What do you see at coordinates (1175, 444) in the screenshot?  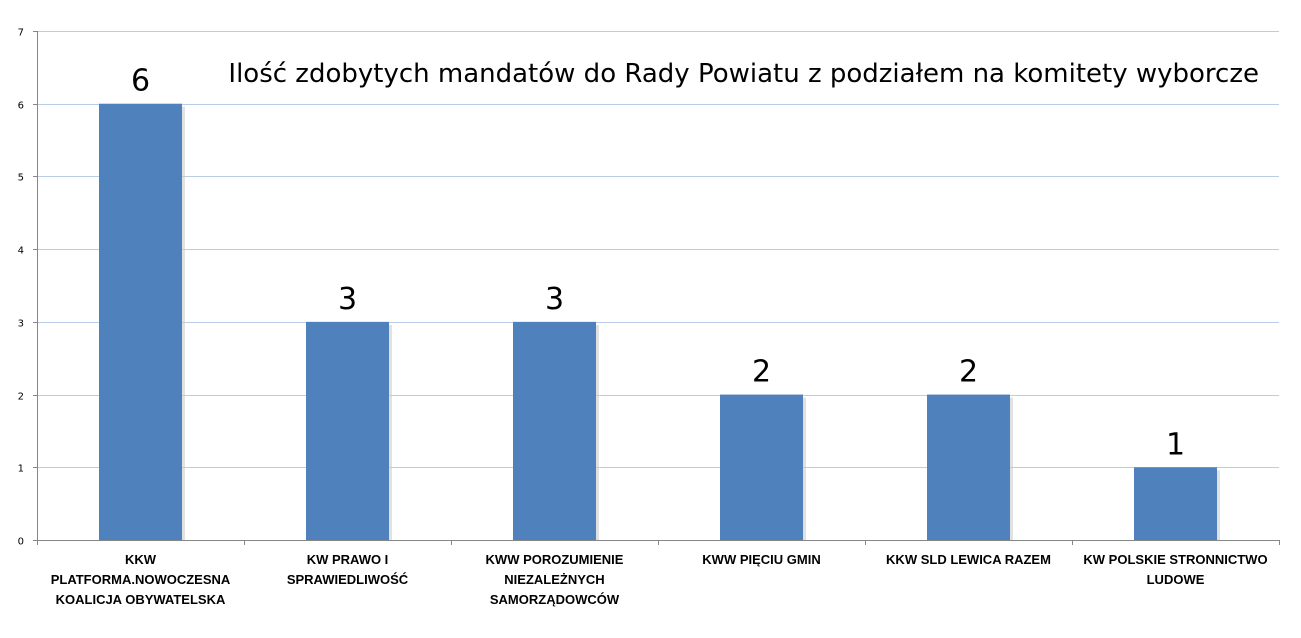 I see `data-label: 1` at bounding box center [1175, 444].